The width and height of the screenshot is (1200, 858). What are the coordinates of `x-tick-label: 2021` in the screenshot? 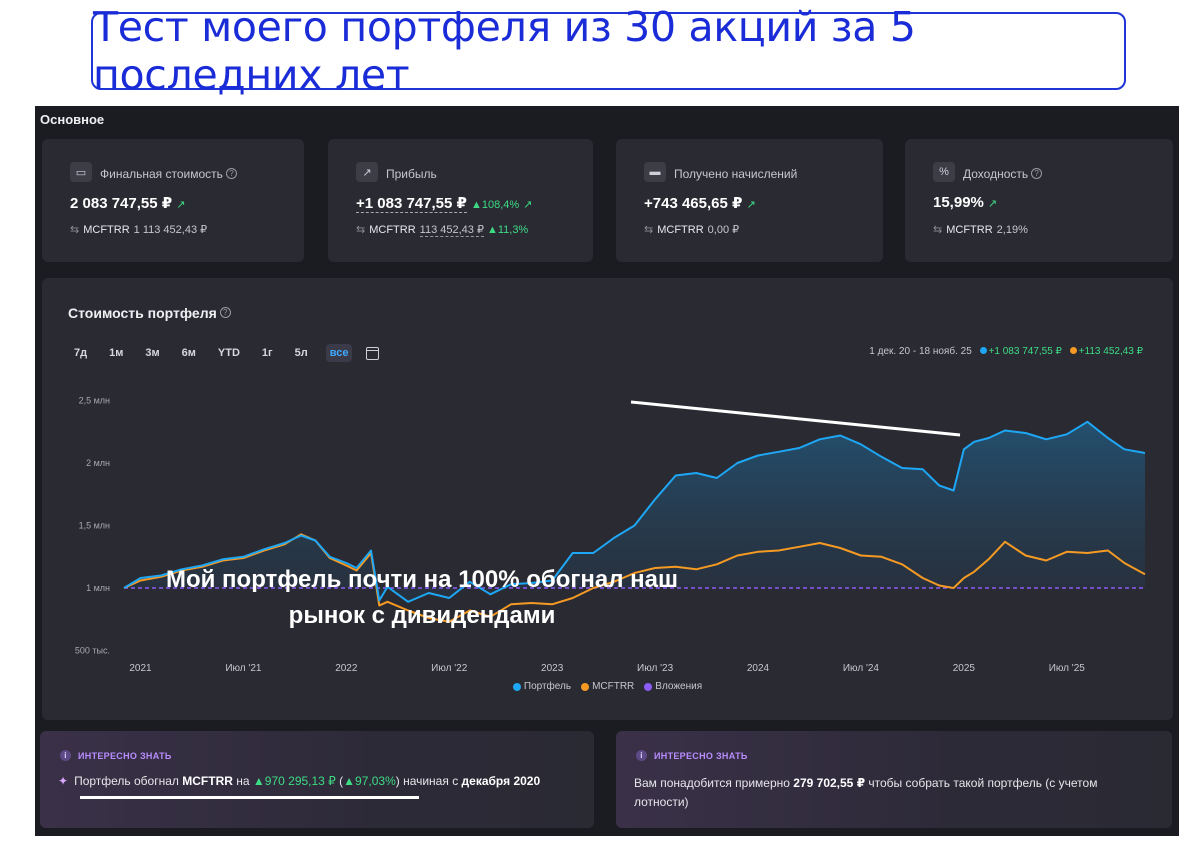 It's located at (140, 668).